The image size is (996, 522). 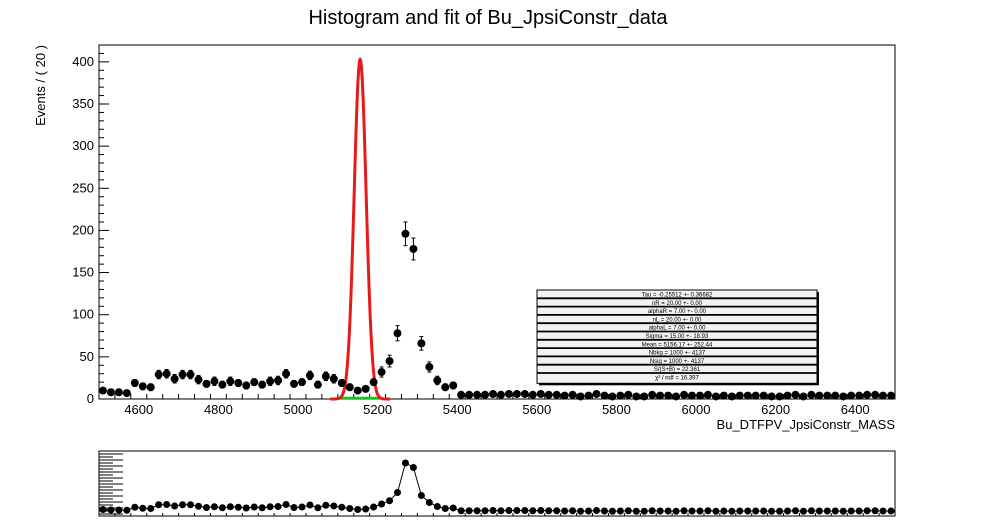 I want to click on stats-line: Tau = -0.25512 +- 0.36682, so click(x=677, y=296).